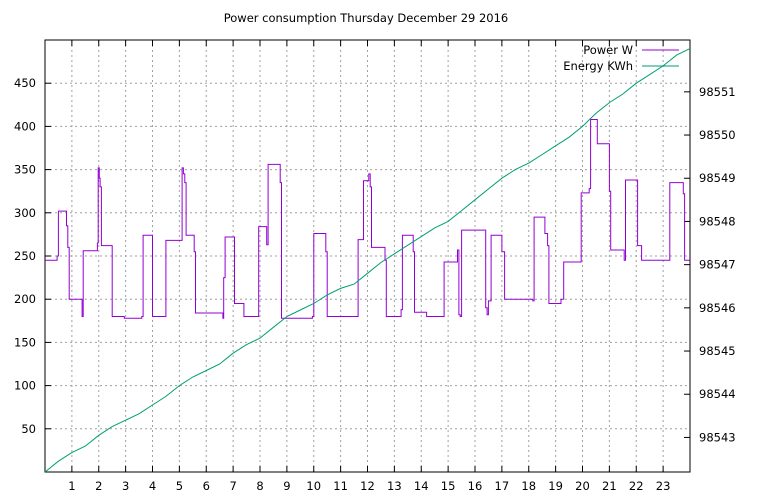  I want to click on y-axis-left: 50 100 150 200 250 300 350 400 450, so click(32, 256).